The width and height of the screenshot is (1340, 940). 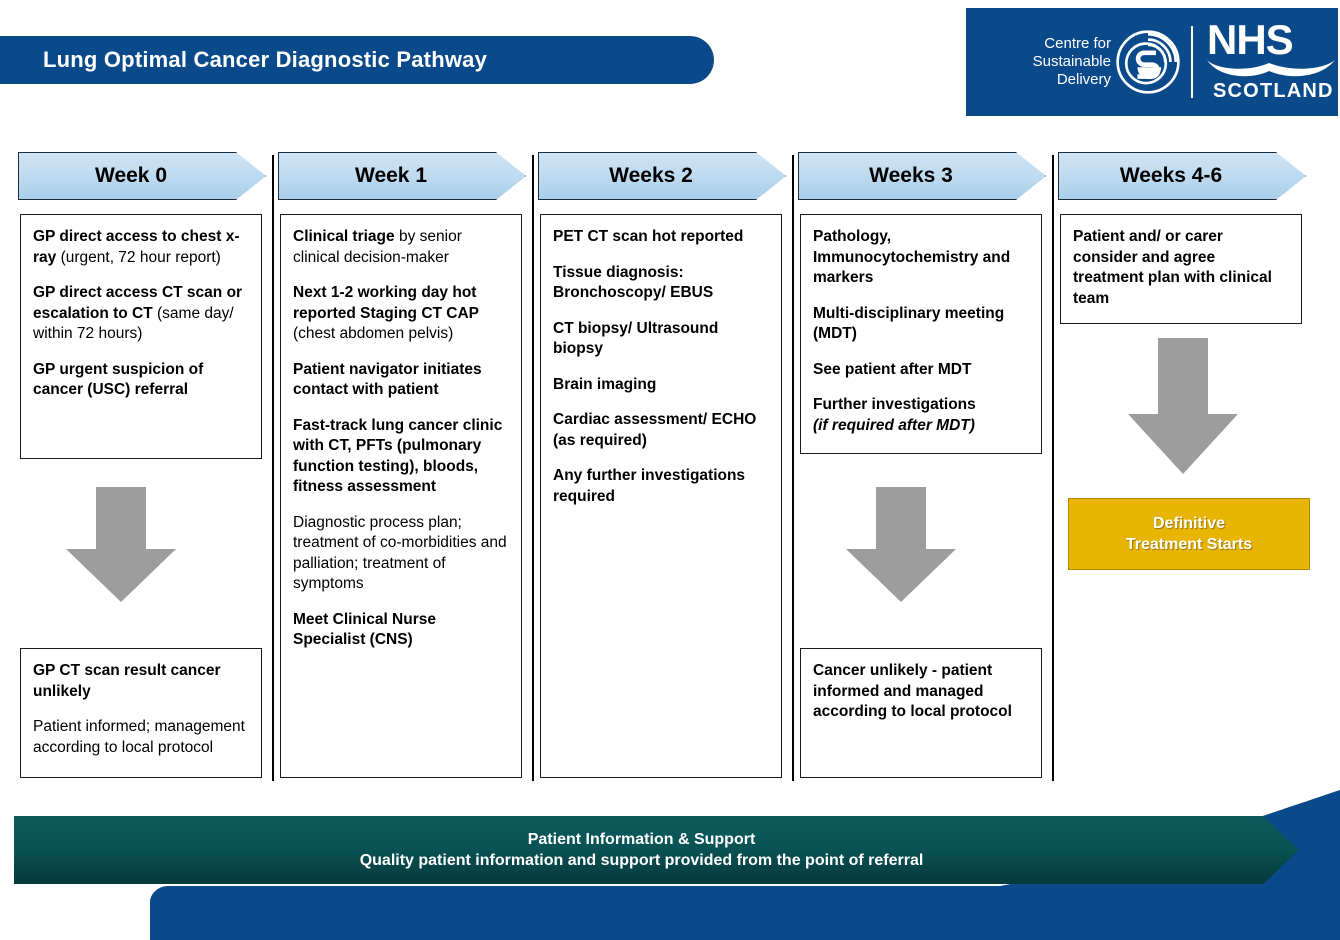 I want to click on centre-for-sustainable-delivery-text: Centre for Sustainable Delivery, so click(x=1043, y=62).